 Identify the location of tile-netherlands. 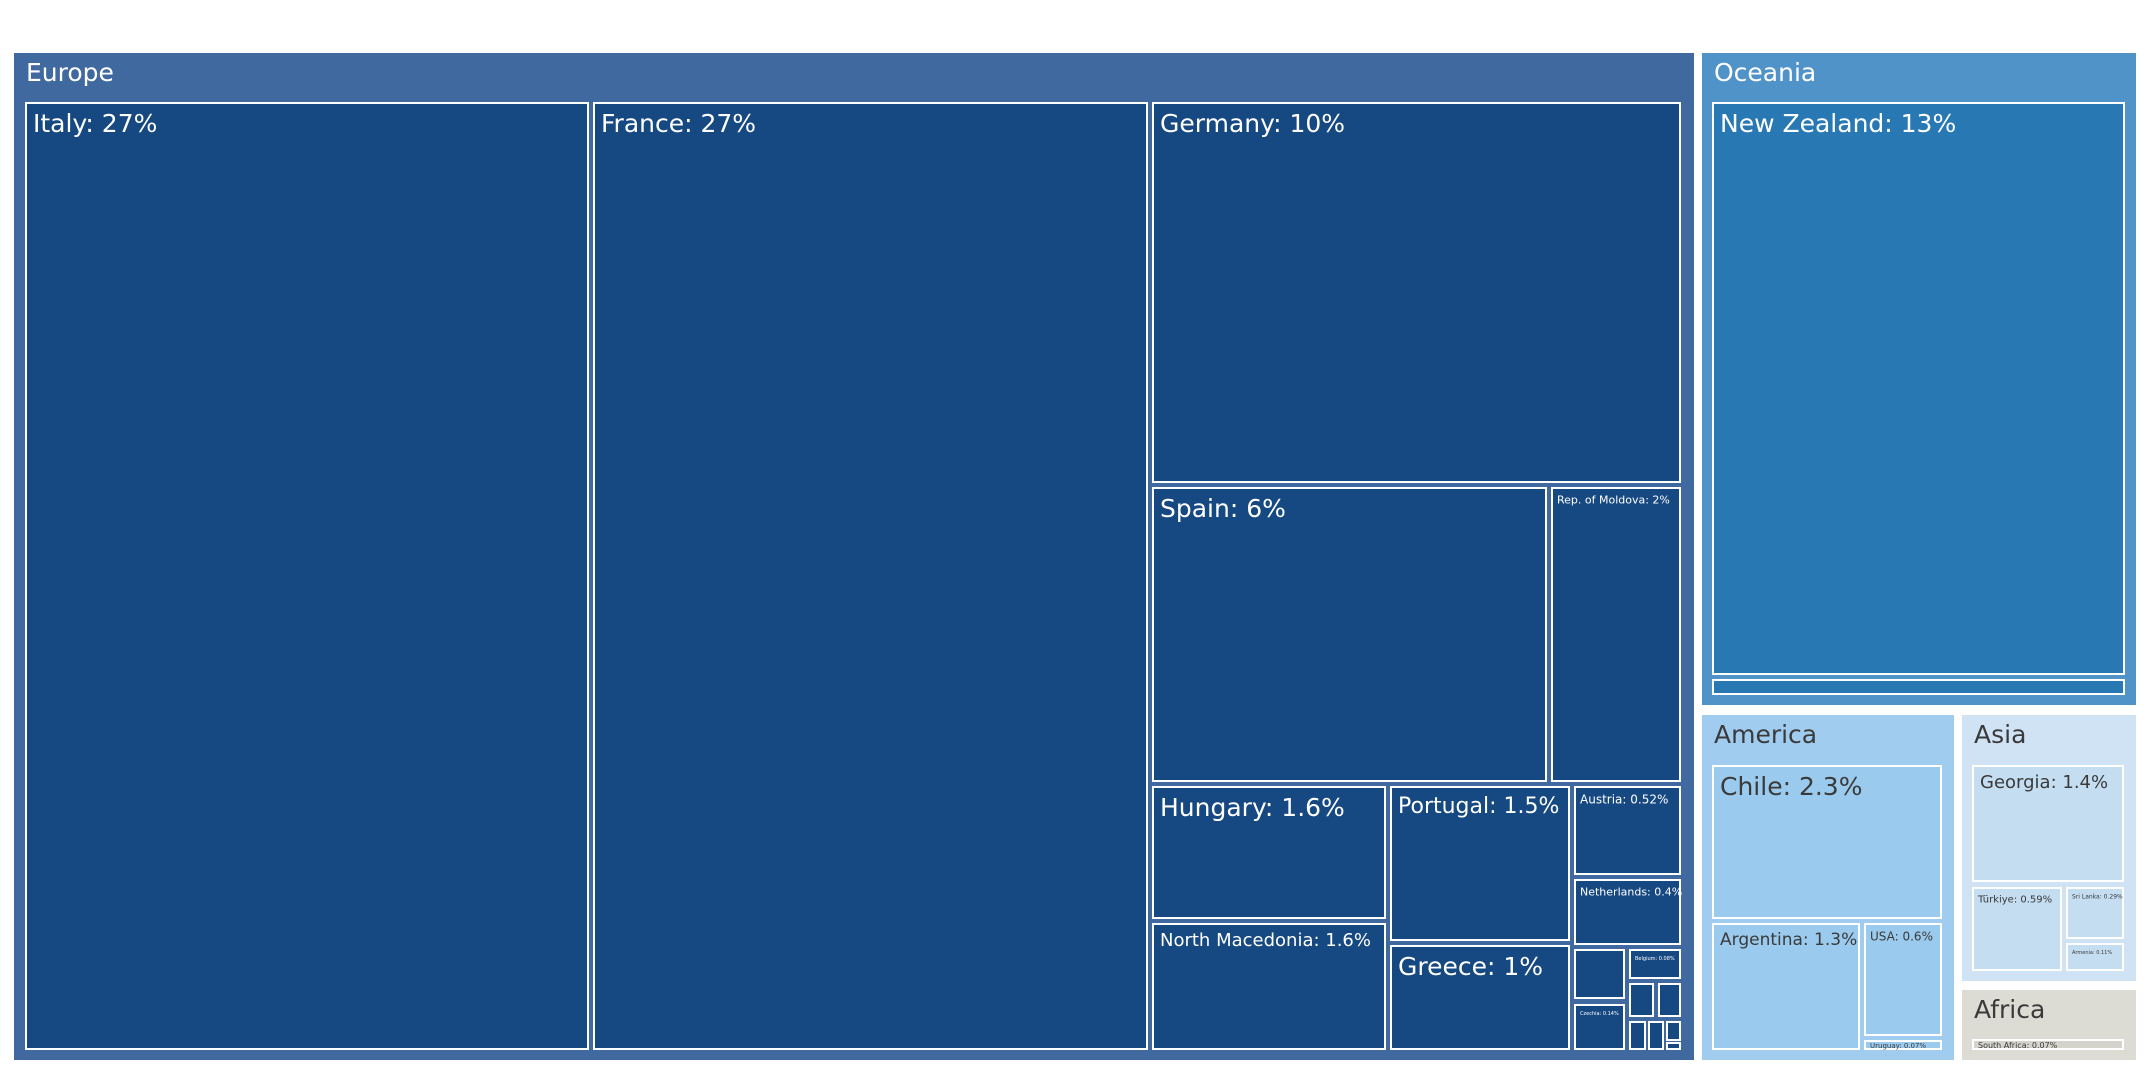
(1627, 912).